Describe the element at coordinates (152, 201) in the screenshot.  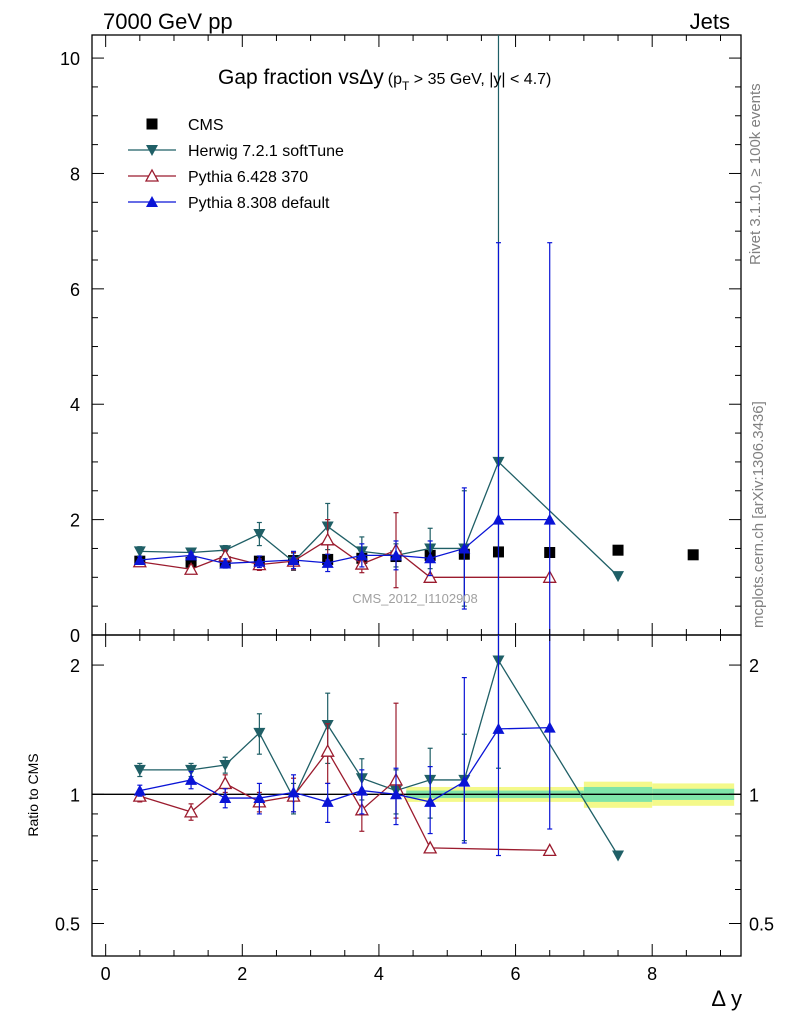
I see `legend-marker-Pythia8` at that location.